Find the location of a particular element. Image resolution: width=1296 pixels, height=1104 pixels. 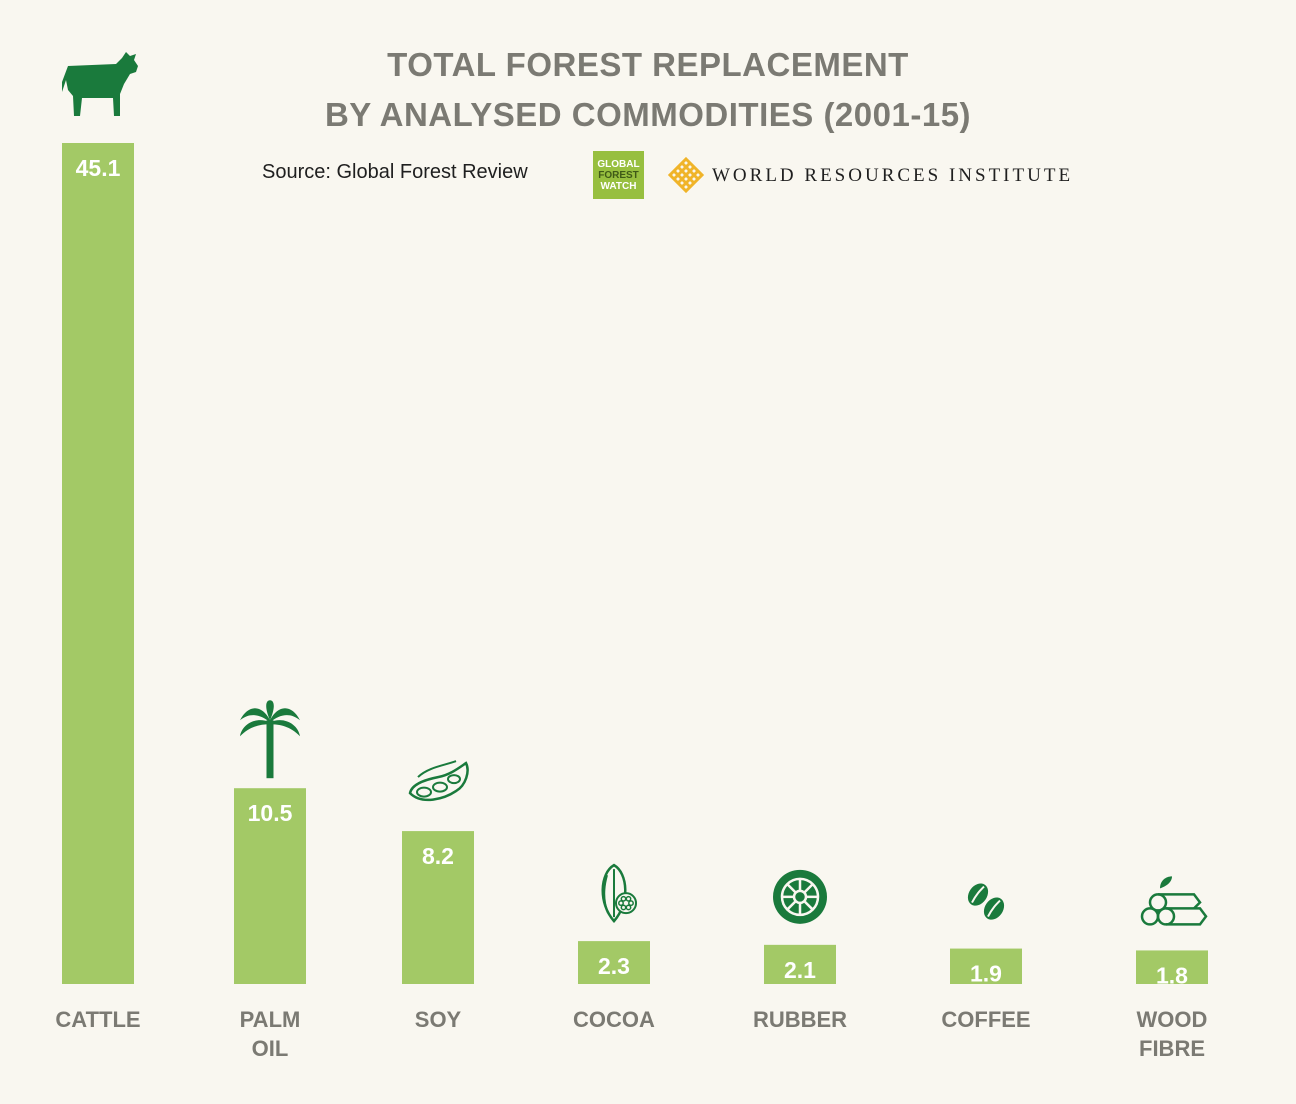

bar-cocoa is located at coordinates (614, 962).